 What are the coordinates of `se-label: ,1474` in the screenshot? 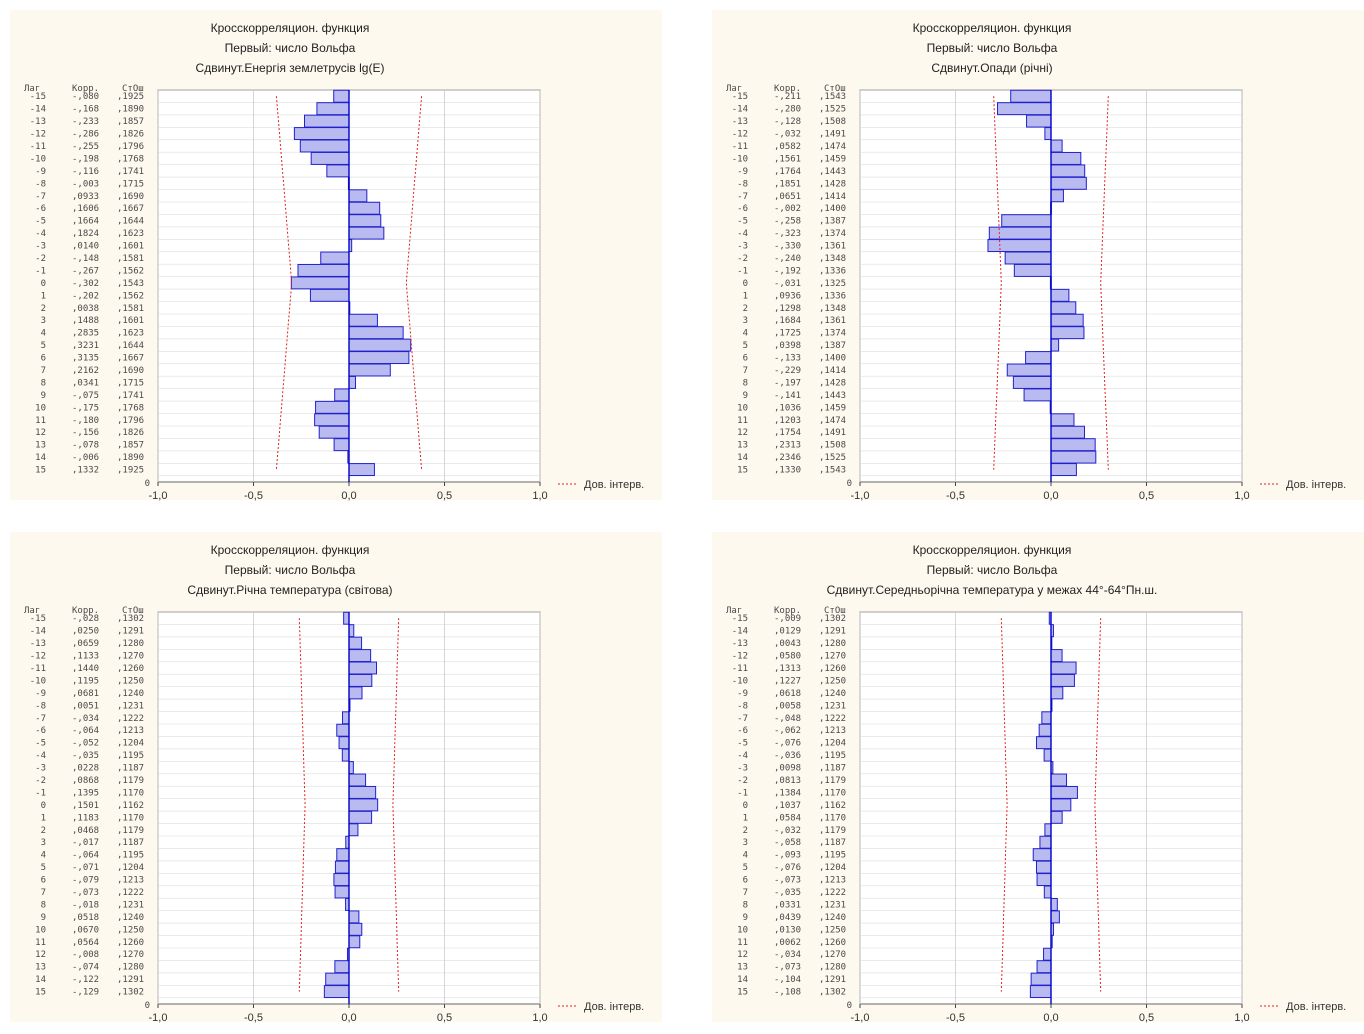 It's located at (832, 421).